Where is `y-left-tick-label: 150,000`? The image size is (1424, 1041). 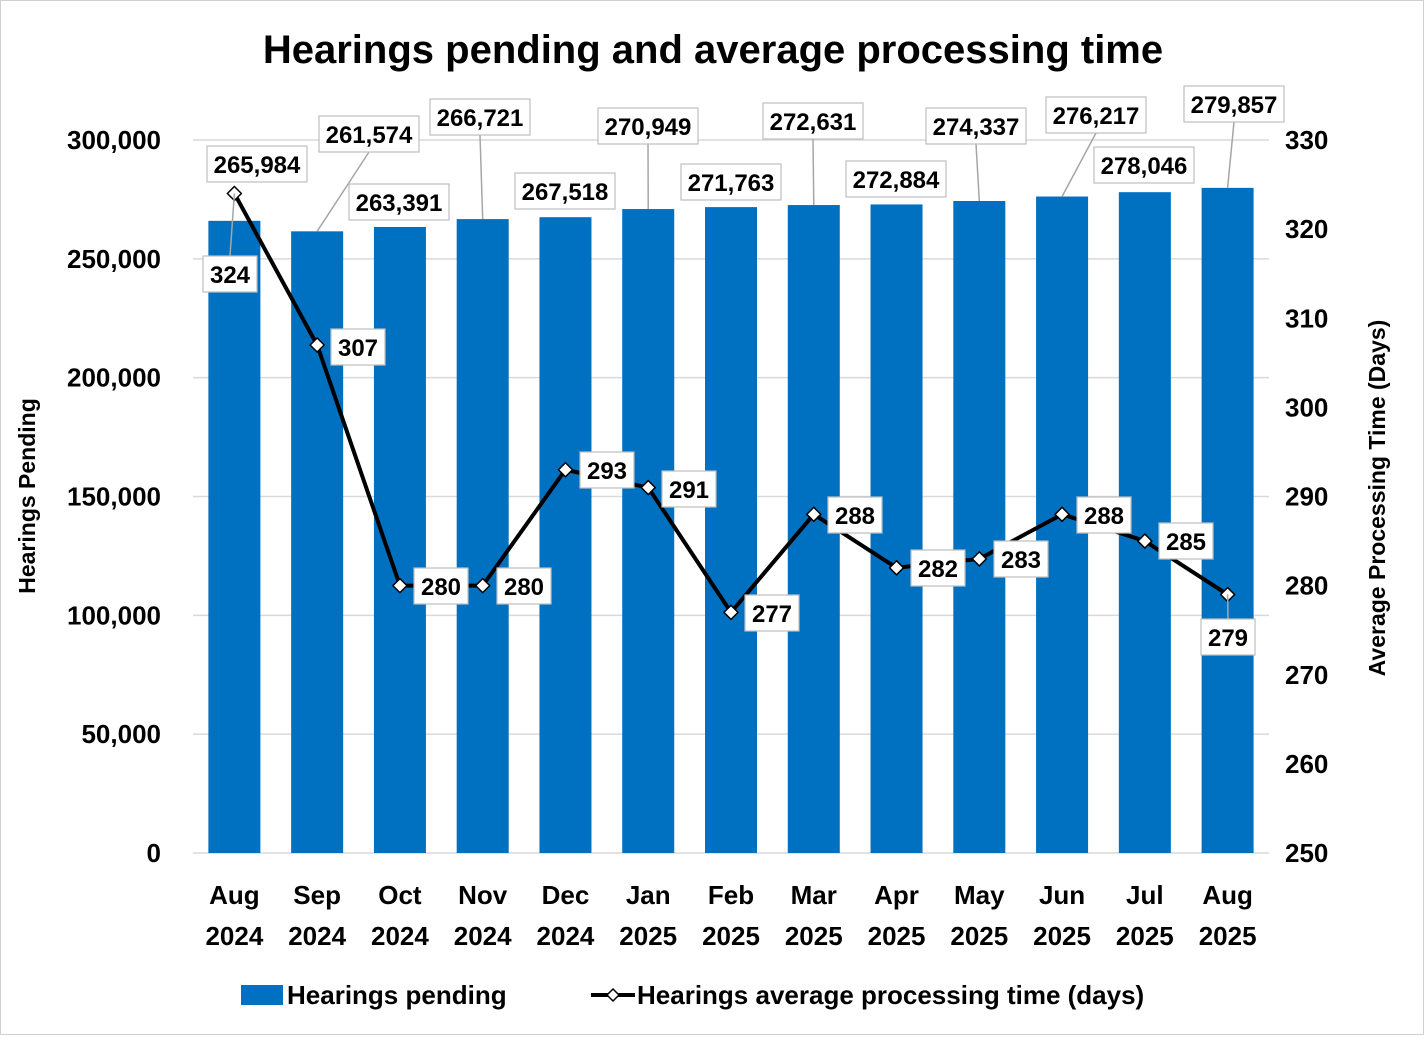 y-left-tick-label: 150,000 is located at coordinates (114, 497).